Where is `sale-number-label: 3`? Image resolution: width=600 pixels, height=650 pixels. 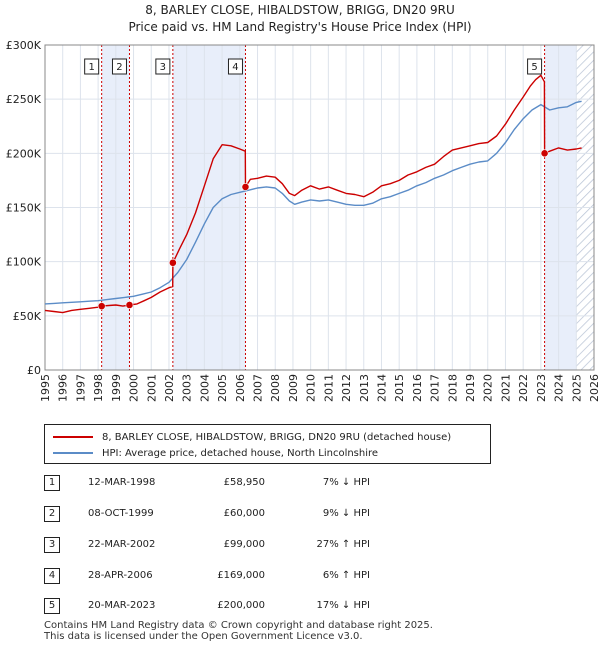
sale-number-label: 3 is located at coordinates (163, 67).